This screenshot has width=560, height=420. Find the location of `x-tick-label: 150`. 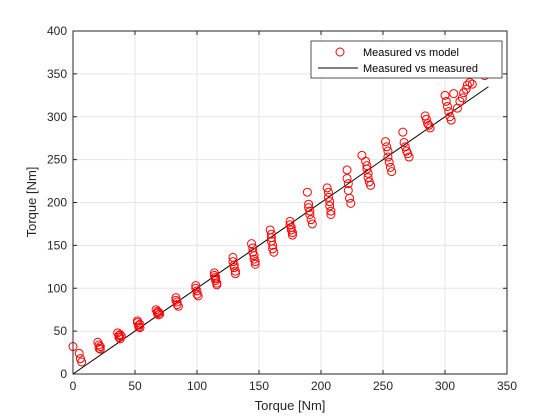

x-tick-label: 150 is located at coordinates (259, 386).